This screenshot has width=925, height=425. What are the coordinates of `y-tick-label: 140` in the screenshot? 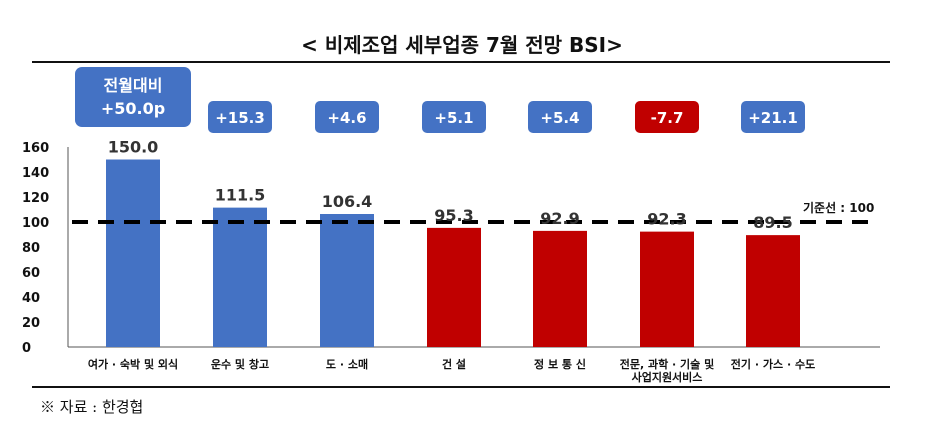 It's located at (35, 173).